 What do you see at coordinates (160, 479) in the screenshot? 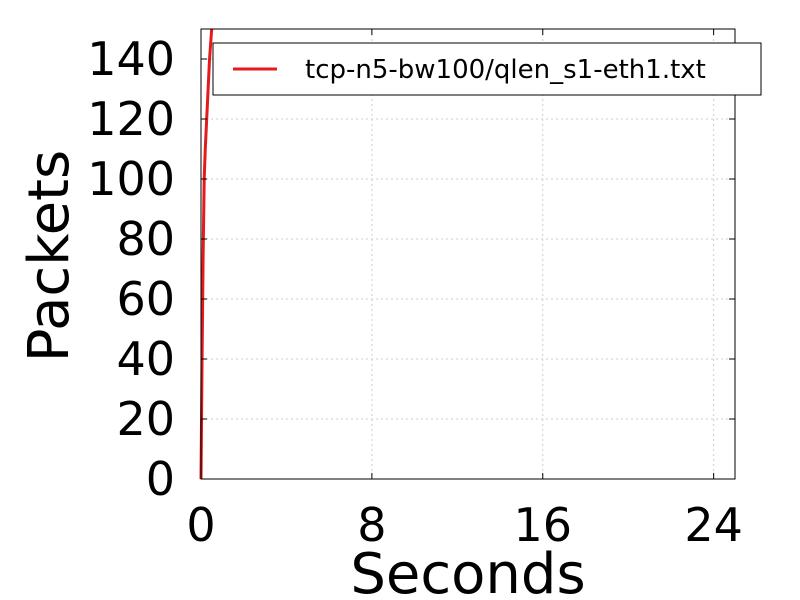
I see `y-tick-label: 0` at bounding box center [160, 479].